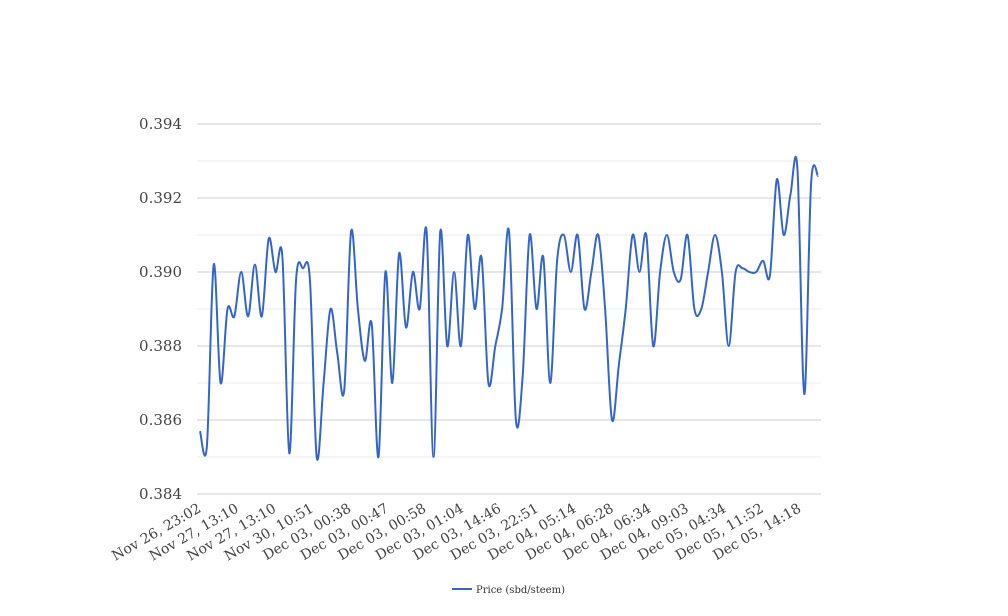 The height and width of the screenshot is (616, 1008). I want to click on legend: Price (sbd/steem), so click(508, 590).